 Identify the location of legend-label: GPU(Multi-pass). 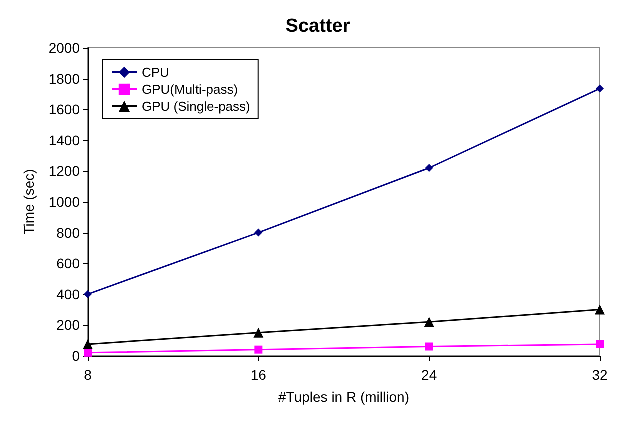
(190, 89).